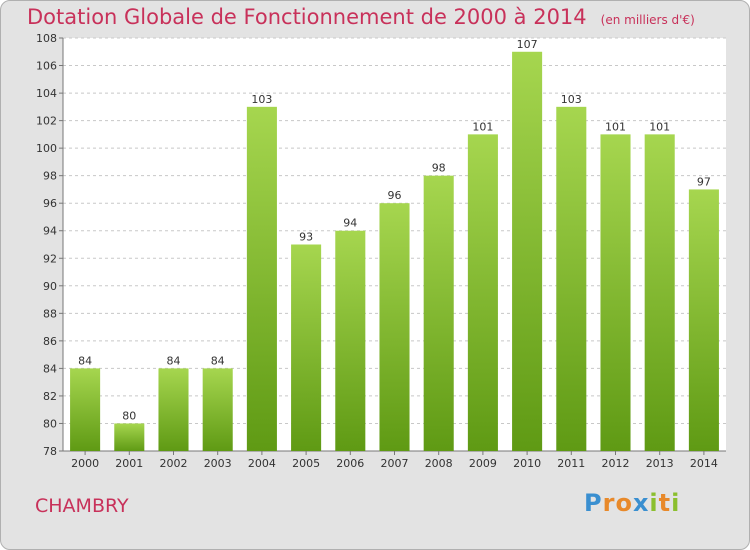  I want to click on x-tick-label: 2007, so click(395, 463).